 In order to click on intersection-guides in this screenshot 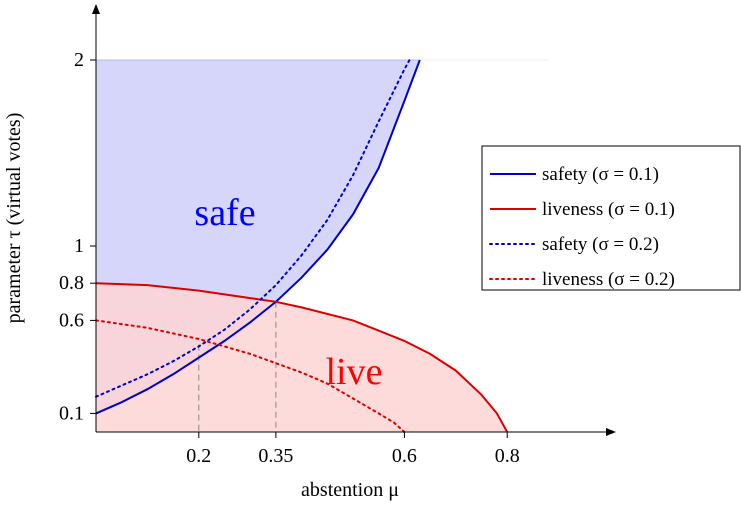, I will do `click(237, 366)`.